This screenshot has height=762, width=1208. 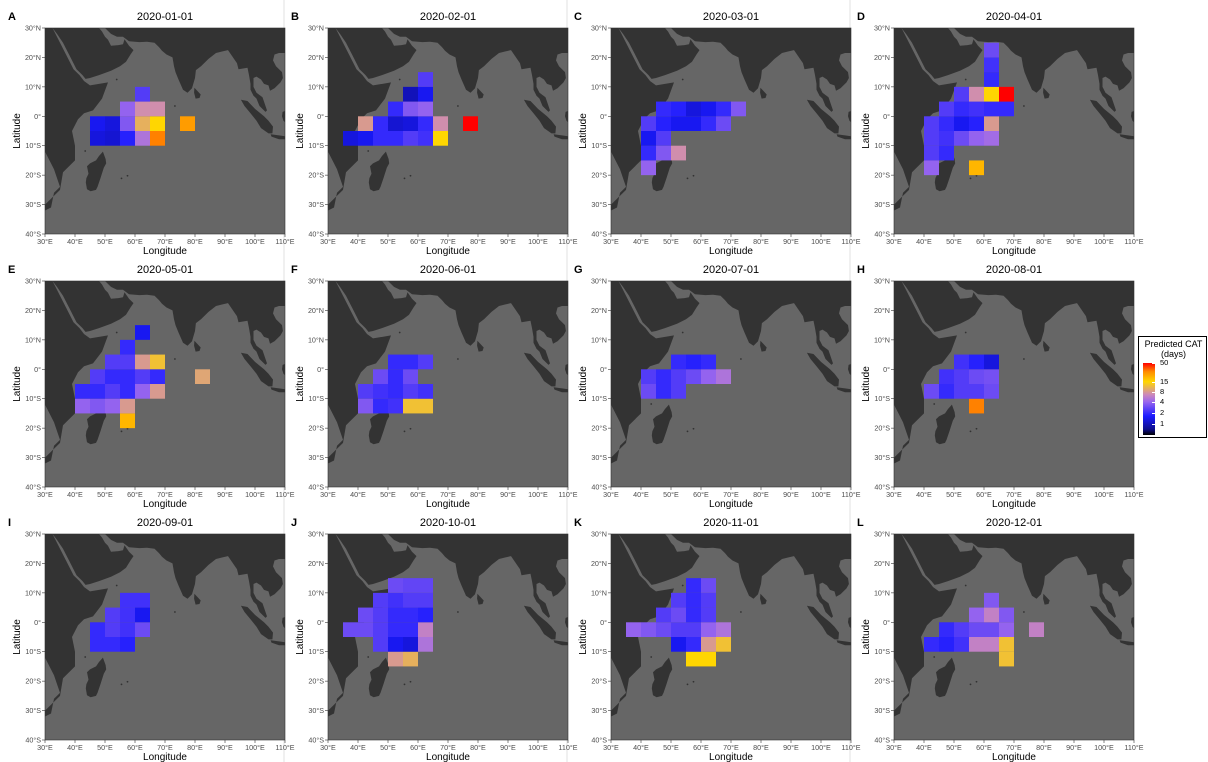 What do you see at coordinates (1164, 381) in the screenshot?
I see `legend-tick-label: 15` at bounding box center [1164, 381].